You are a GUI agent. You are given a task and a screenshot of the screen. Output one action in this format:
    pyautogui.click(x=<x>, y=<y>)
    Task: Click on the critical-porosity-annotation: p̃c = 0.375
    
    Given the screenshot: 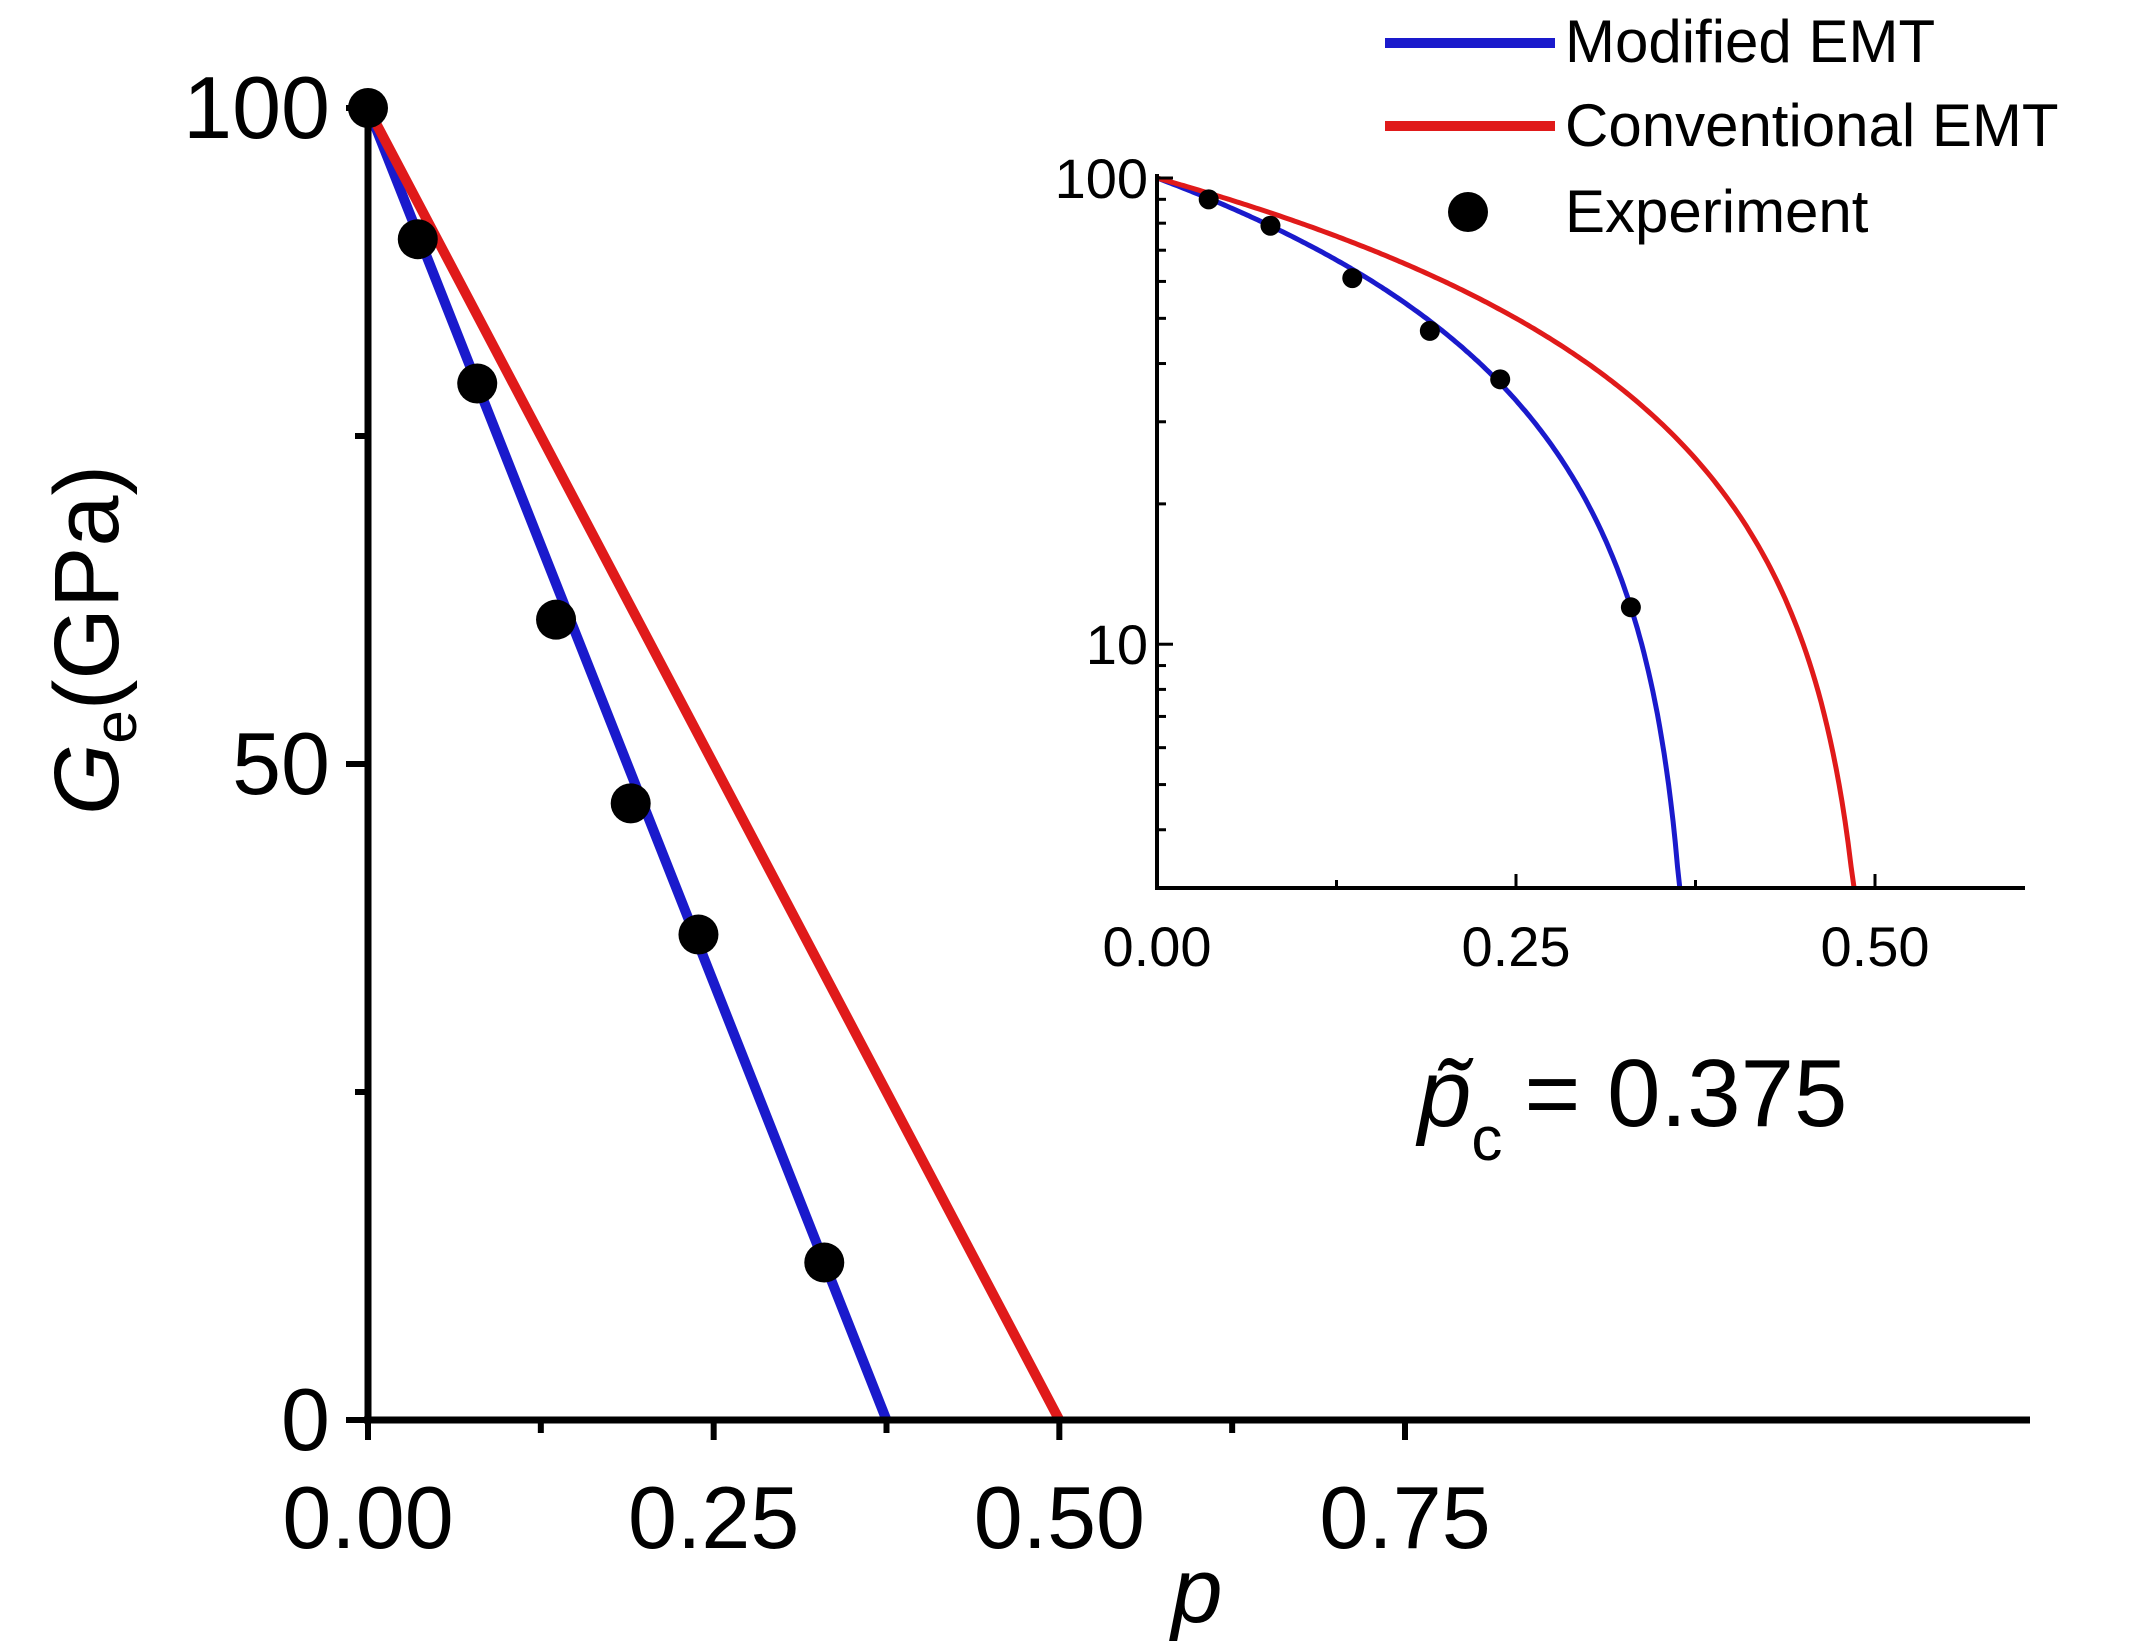 What is the action you would take?
    pyautogui.click(x=1631, y=1107)
    